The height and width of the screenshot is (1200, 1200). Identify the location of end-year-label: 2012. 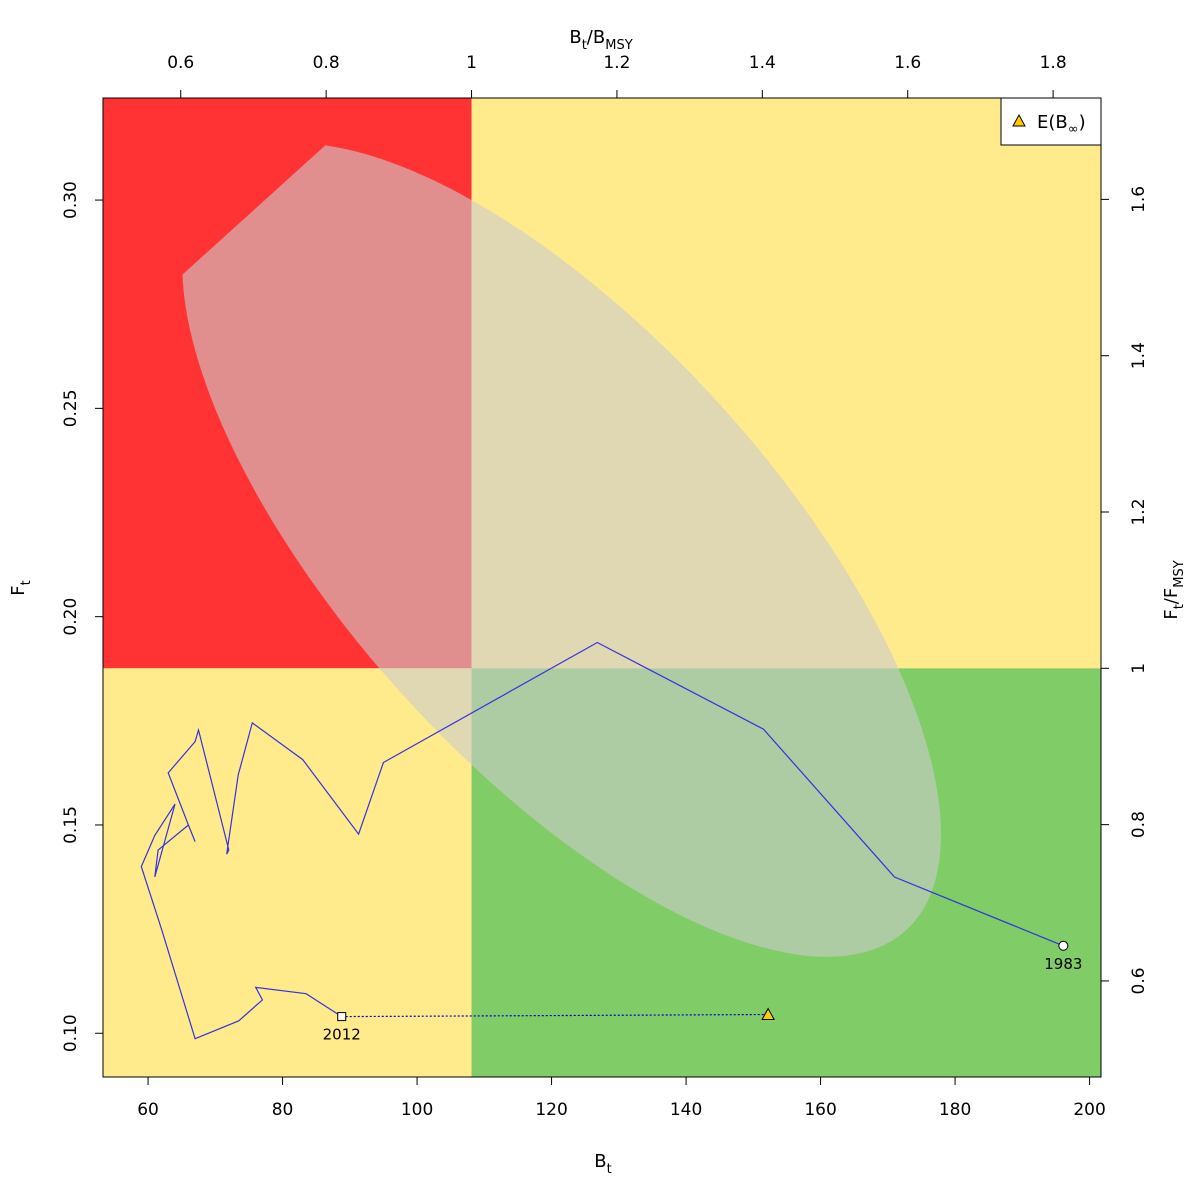
(342, 1035).